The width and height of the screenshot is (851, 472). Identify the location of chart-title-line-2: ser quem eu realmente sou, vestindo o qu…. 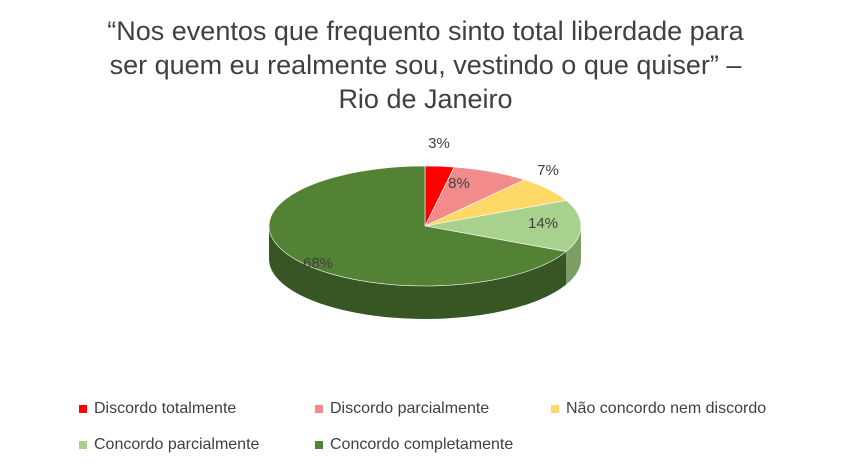
(425, 65).